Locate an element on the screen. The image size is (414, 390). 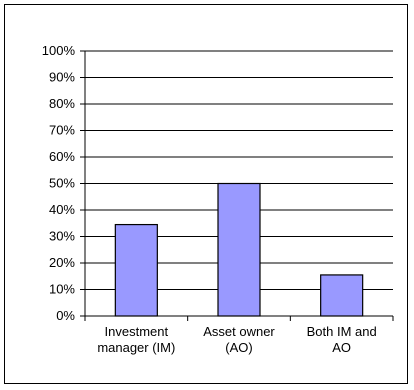
y-tick-label: 60% is located at coordinates (62, 156).